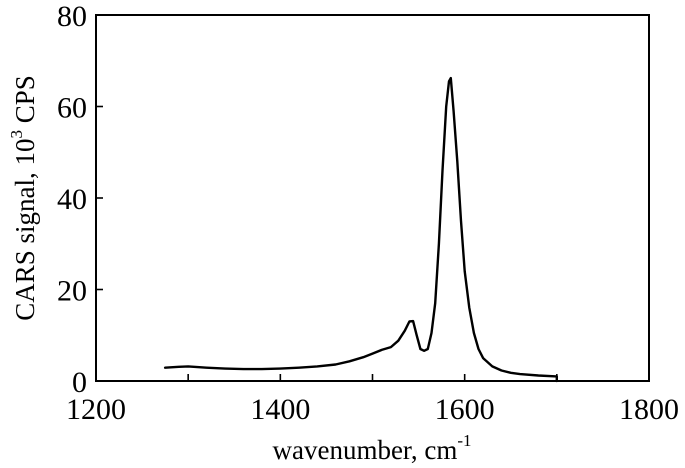  What do you see at coordinates (72, 108) in the screenshot?
I see `y-tick-label: 60` at bounding box center [72, 108].